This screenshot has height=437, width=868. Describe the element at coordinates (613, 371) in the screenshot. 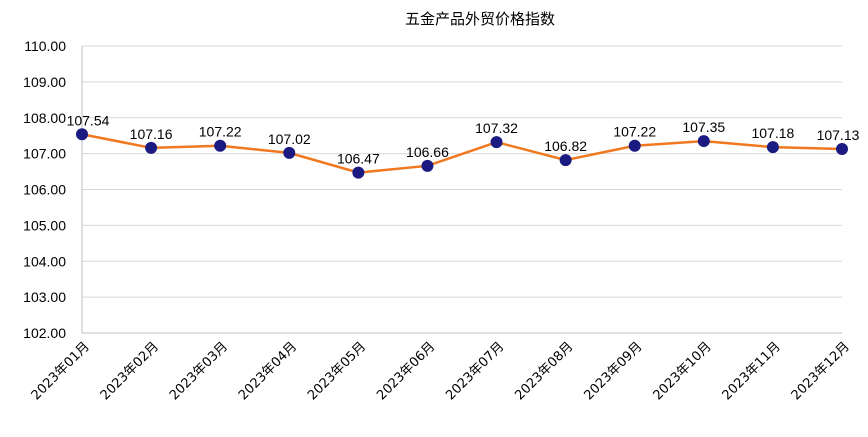

I see `x-tick-label: 2023年09月` at that location.